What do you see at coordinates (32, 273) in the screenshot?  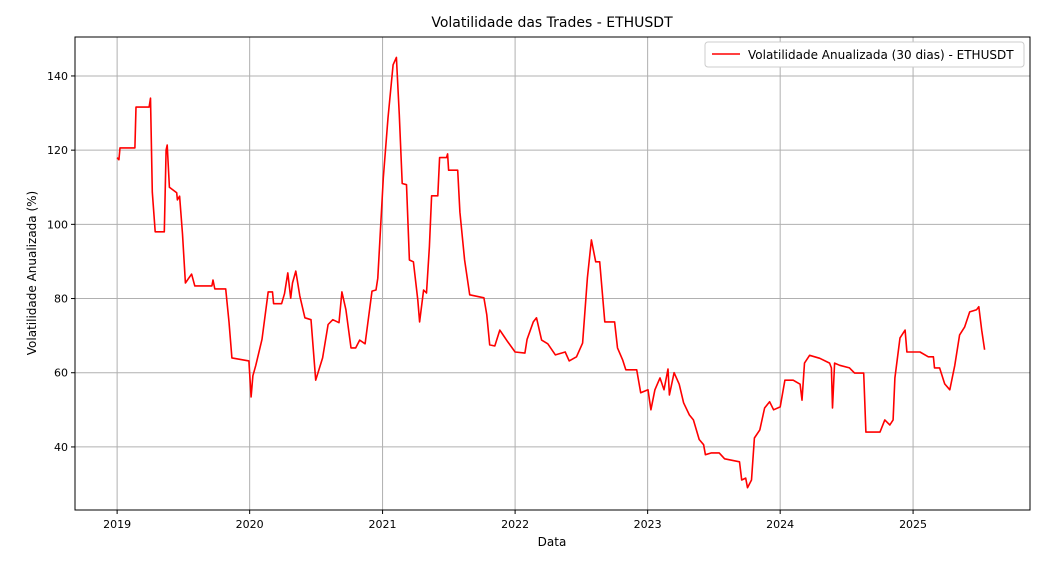 I see `y-axis-label: Volatilidade Anualizada (%)` at bounding box center [32, 273].